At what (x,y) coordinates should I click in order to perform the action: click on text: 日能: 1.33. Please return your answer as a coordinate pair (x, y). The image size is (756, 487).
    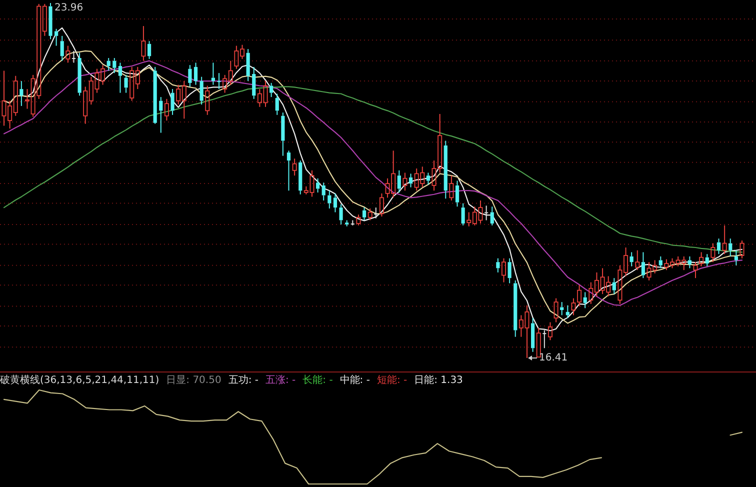
    Looking at the image, I should click on (438, 380).